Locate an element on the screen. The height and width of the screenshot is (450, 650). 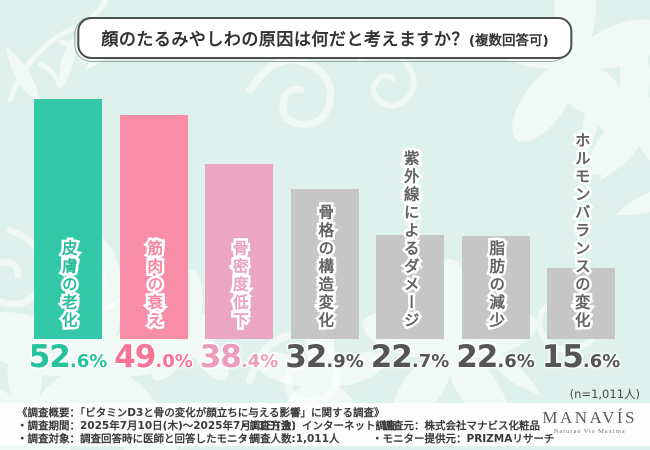
logo-name: MANAVÍS is located at coordinates (589, 417).